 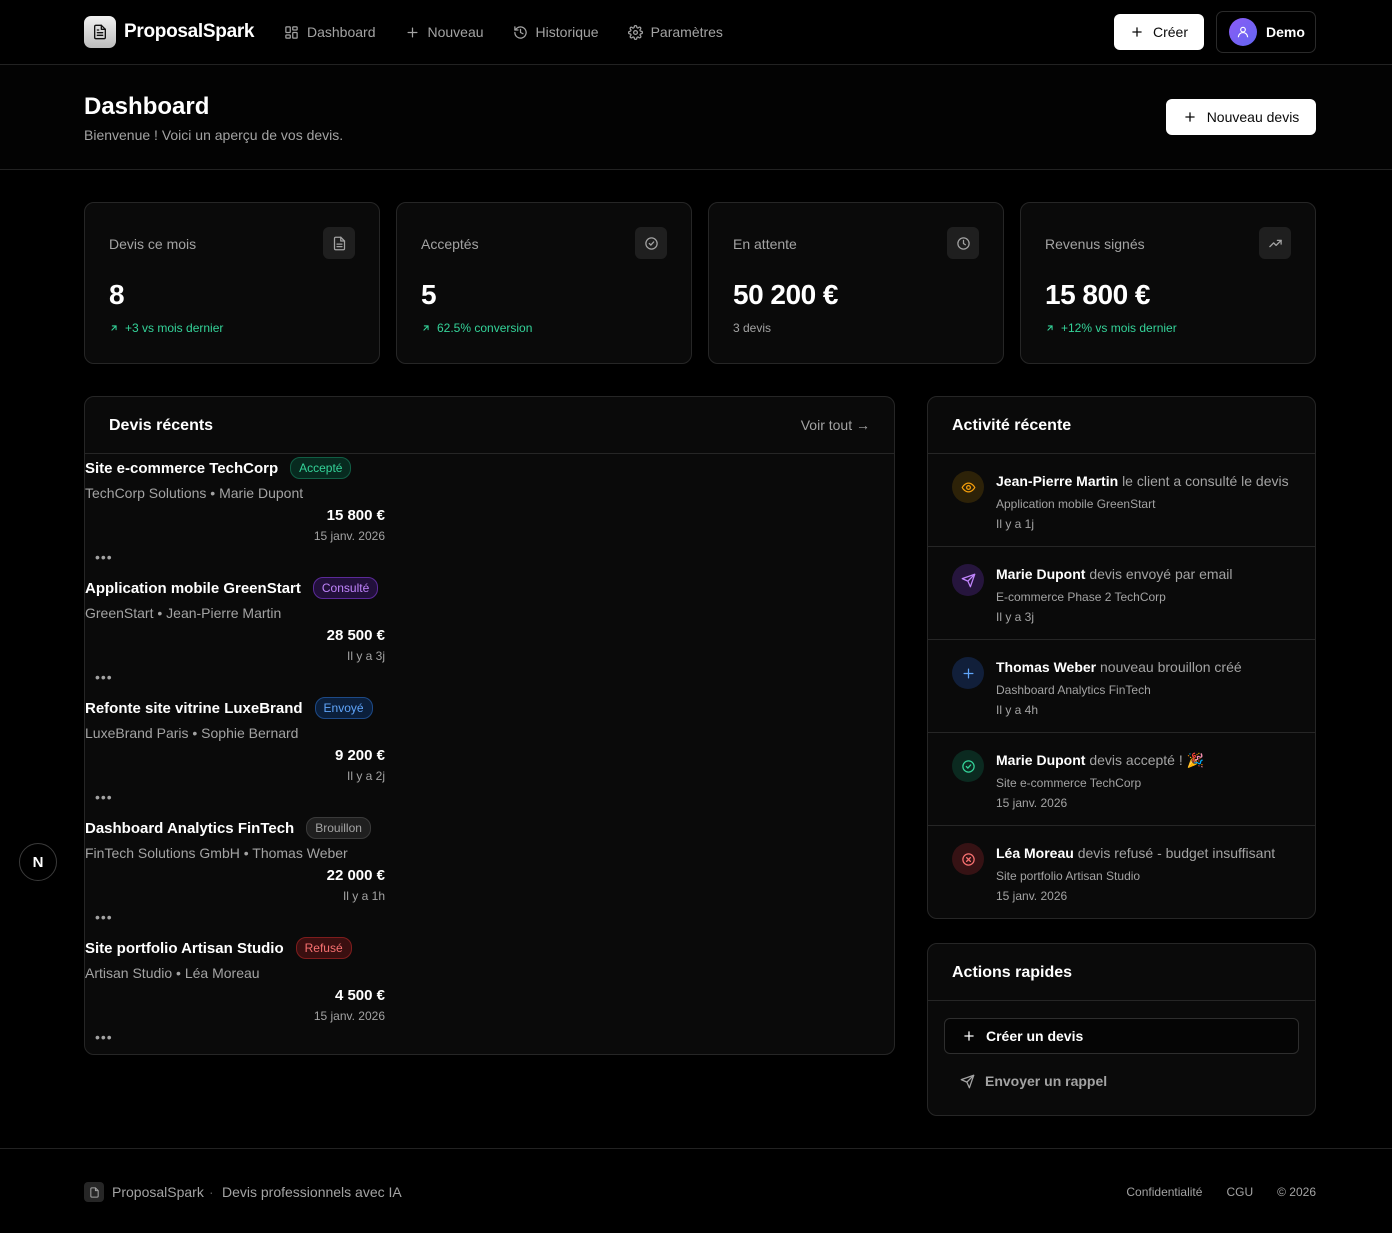 I want to click on quote-amount: 15 800 €, so click(x=355, y=515).